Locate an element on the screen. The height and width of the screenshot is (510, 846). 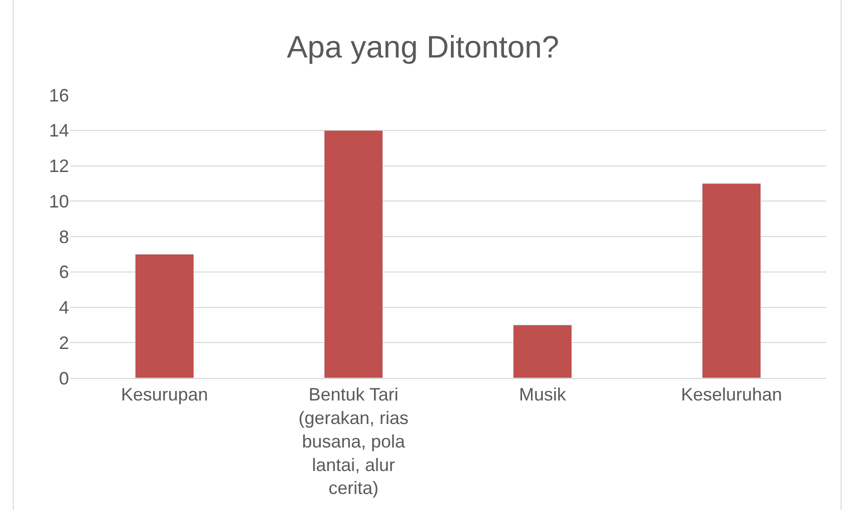
x-tick-label: Keseluruhan is located at coordinates (731, 394).